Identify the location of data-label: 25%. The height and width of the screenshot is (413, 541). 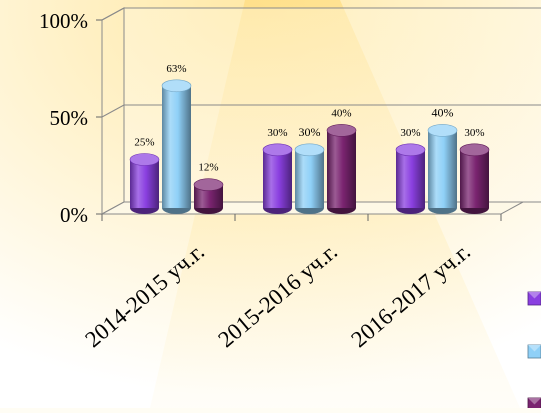
(144, 143).